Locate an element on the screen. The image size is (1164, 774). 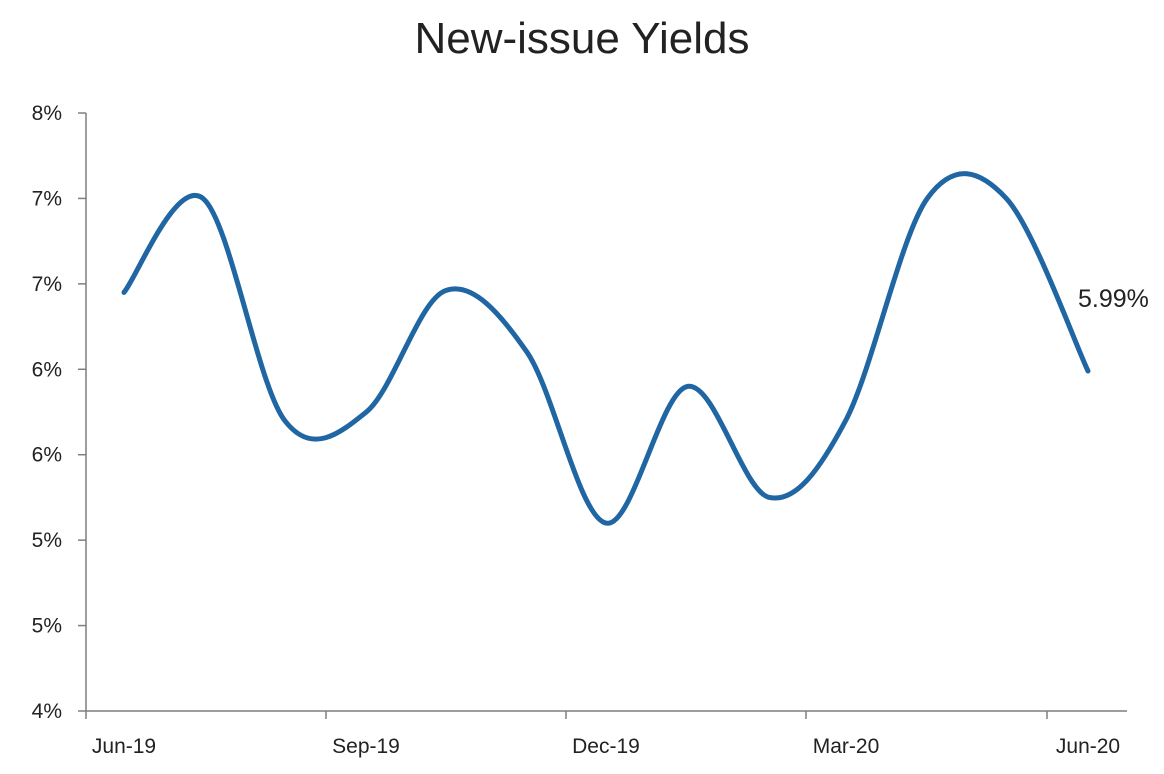
x-tick-label: Jun-19 is located at coordinates (124, 746).